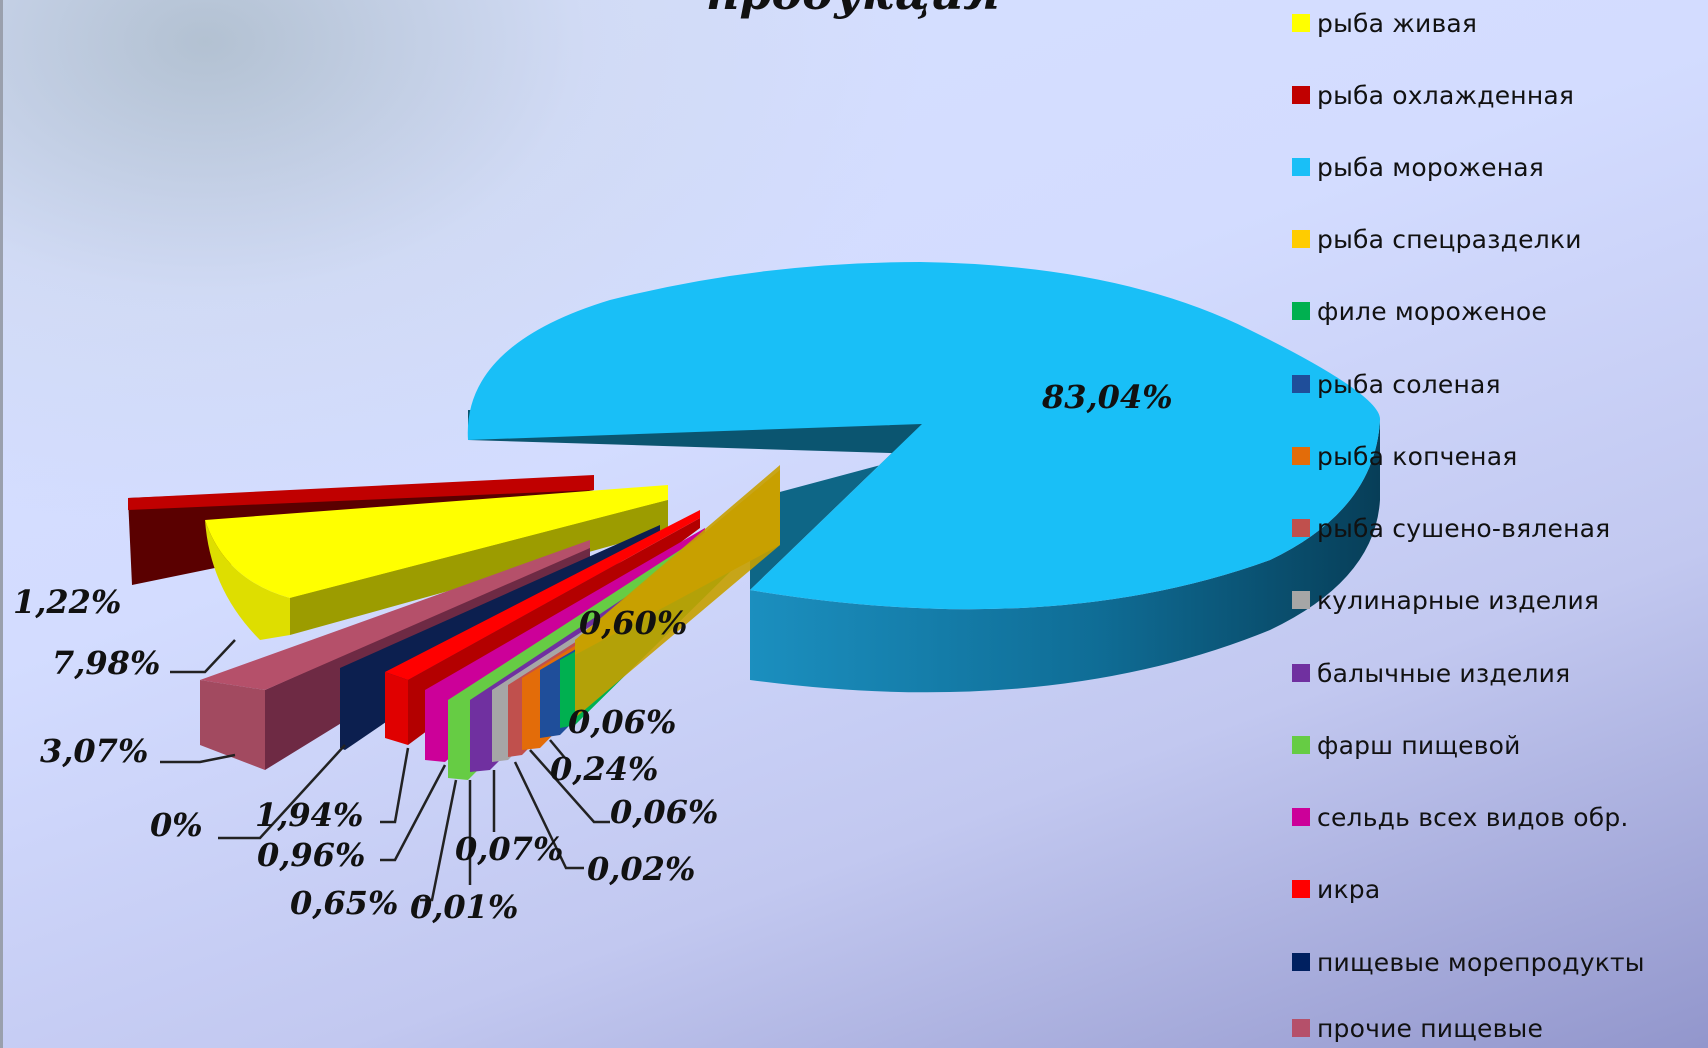 The width and height of the screenshot is (1708, 1048). I want to click on slice-икра, so click(542, 595).